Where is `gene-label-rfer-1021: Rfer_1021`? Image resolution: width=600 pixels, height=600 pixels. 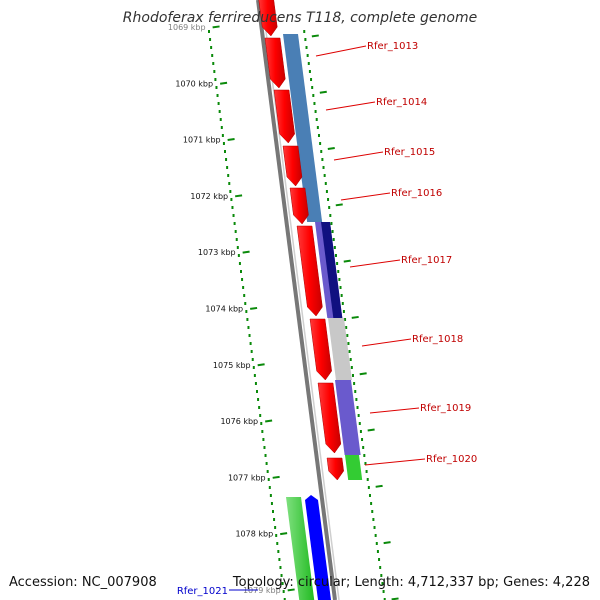
gene-label-rfer-1021: Rfer_1021 is located at coordinates (202, 591).